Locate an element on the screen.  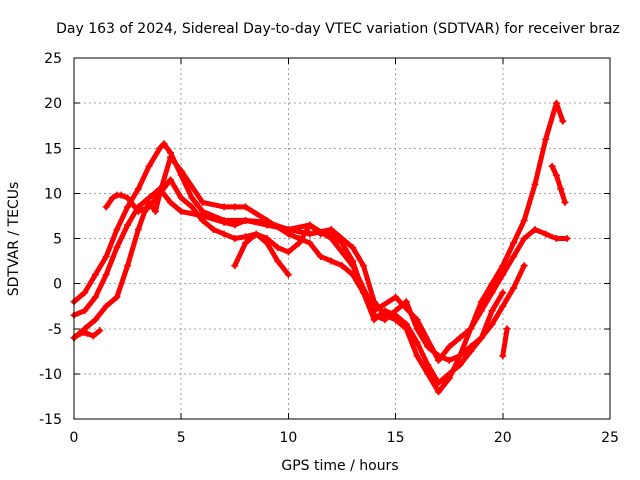
x-tick-label: 15 is located at coordinates (396, 438).